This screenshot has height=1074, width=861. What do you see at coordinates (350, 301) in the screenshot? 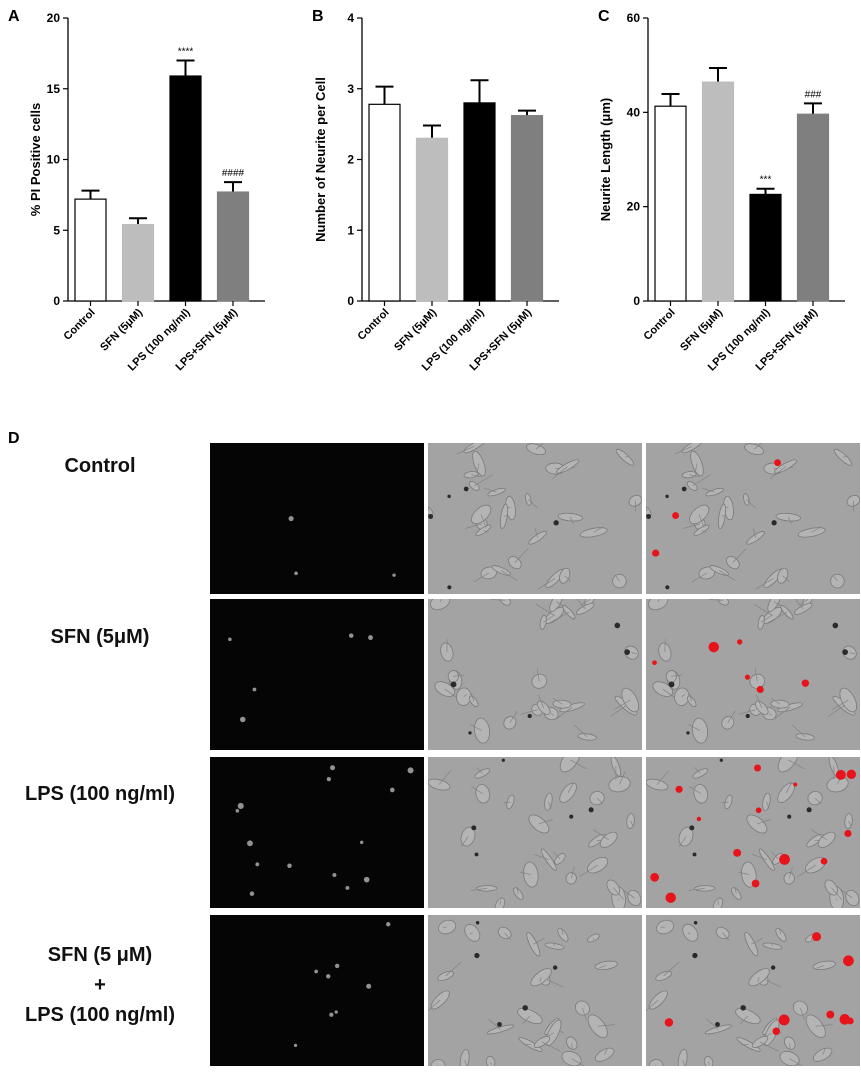
I see `y-tick-label: 0` at bounding box center [350, 301].